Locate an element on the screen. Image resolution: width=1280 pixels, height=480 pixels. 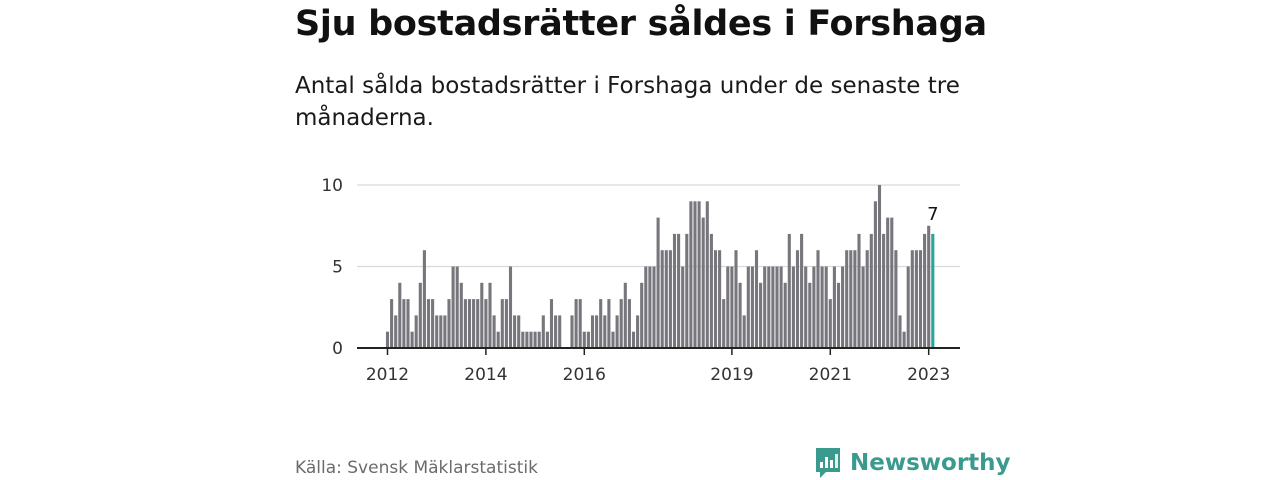
source-note: Källa: Svensk Mäklarstatistik is located at coordinates (416, 468).